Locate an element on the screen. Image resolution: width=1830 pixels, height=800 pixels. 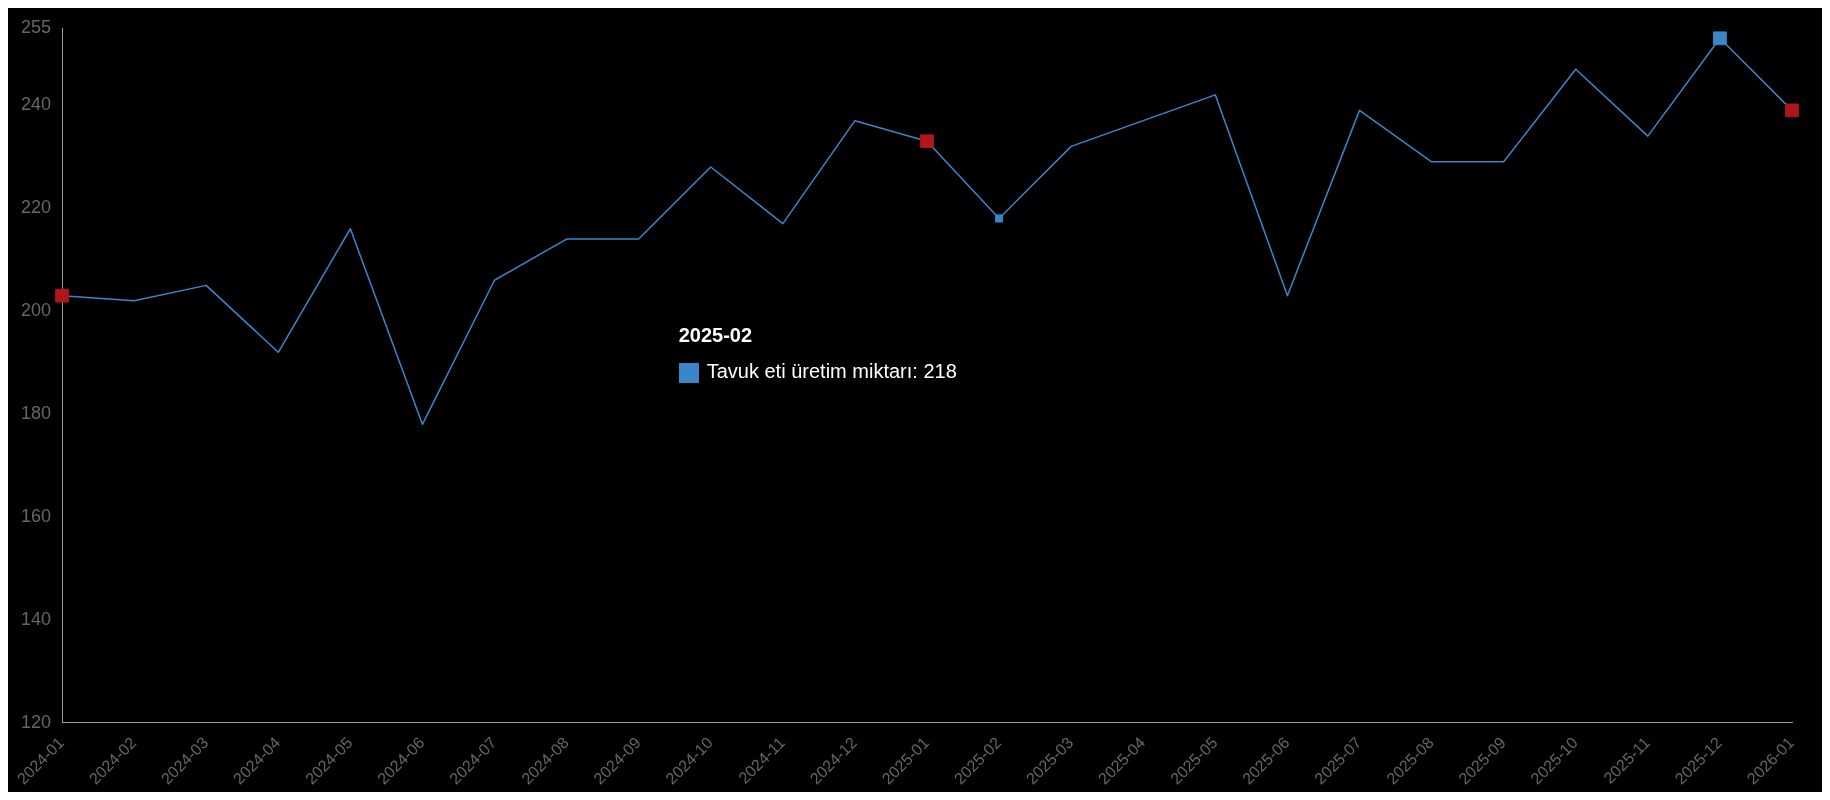
annotation: Tavuk eti üretim miktarı: 218 is located at coordinates (831, 371).